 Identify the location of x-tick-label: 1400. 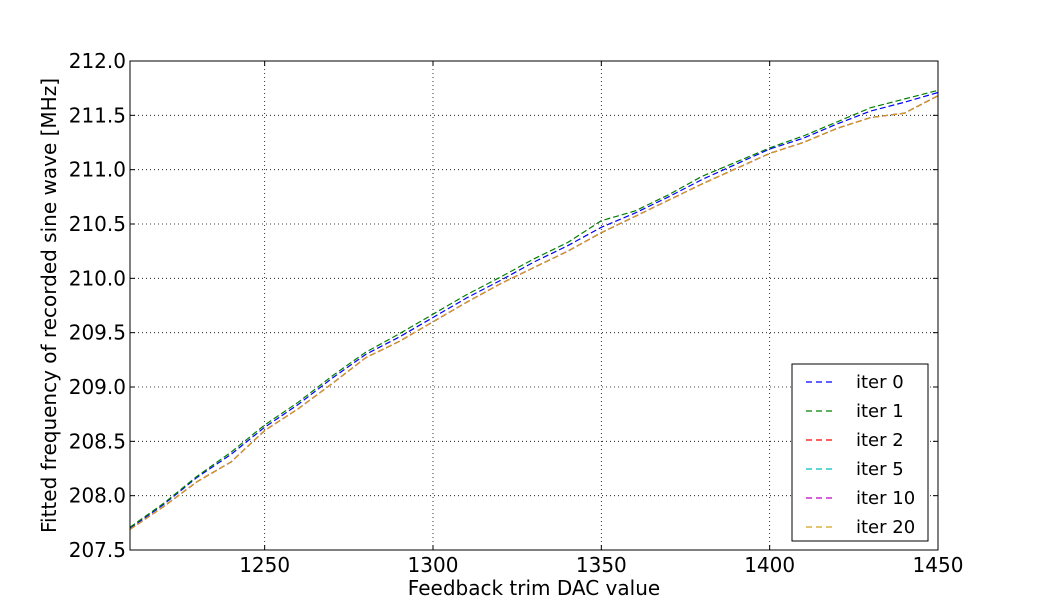
(769, 565).